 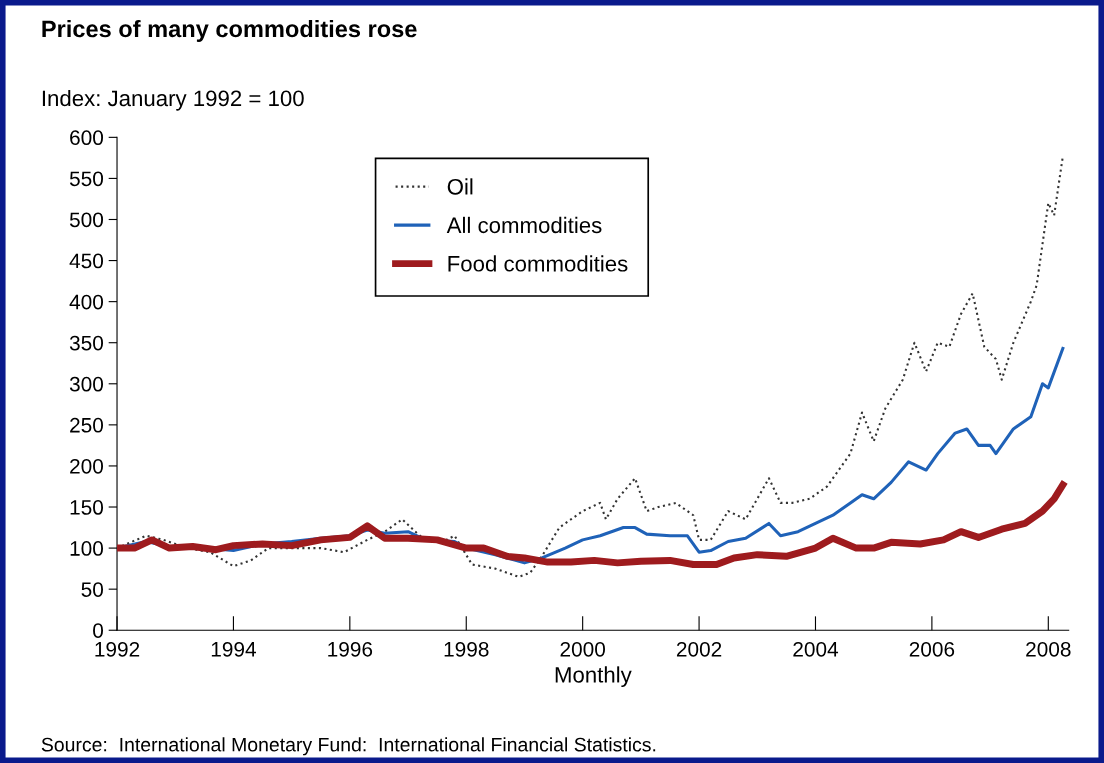 What do you see at coordinates (699, 649) in the screenshot?
I see `x-tick-label: 2002` at bounding box center [699, 649].